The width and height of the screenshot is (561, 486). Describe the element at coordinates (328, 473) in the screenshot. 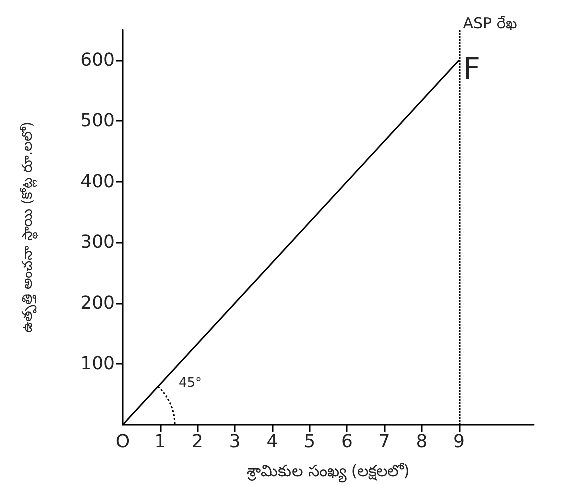

I see `x-axis-title: శ్రామికుల సంఖ్య (లక్షలలో)` at that location.